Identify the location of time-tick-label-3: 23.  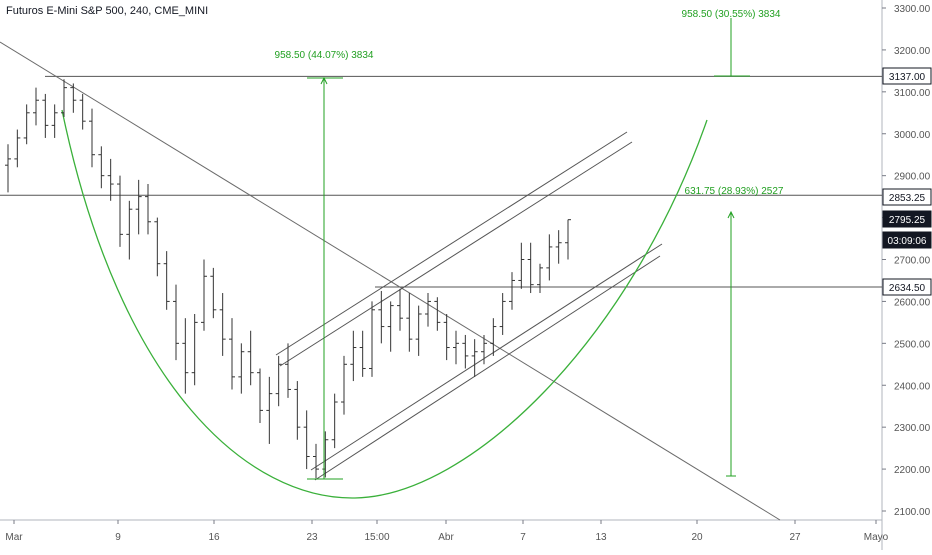
(312, 537).